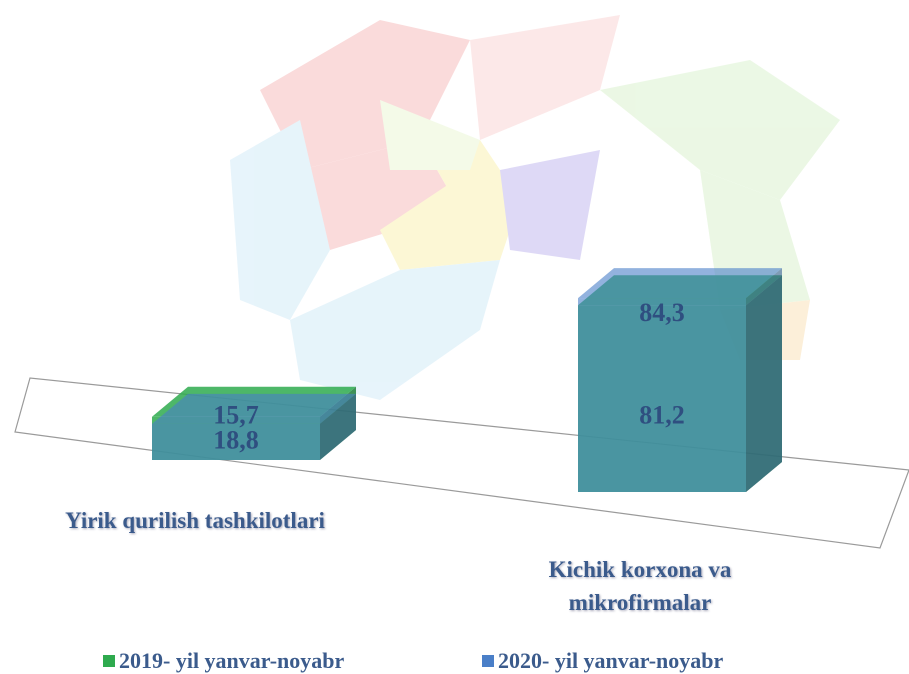 Image resolution: width=909 pixels, height=674 pixels. I want to click on legend-item: 2019- yil yanvar-noyabr, so click(223, 661).